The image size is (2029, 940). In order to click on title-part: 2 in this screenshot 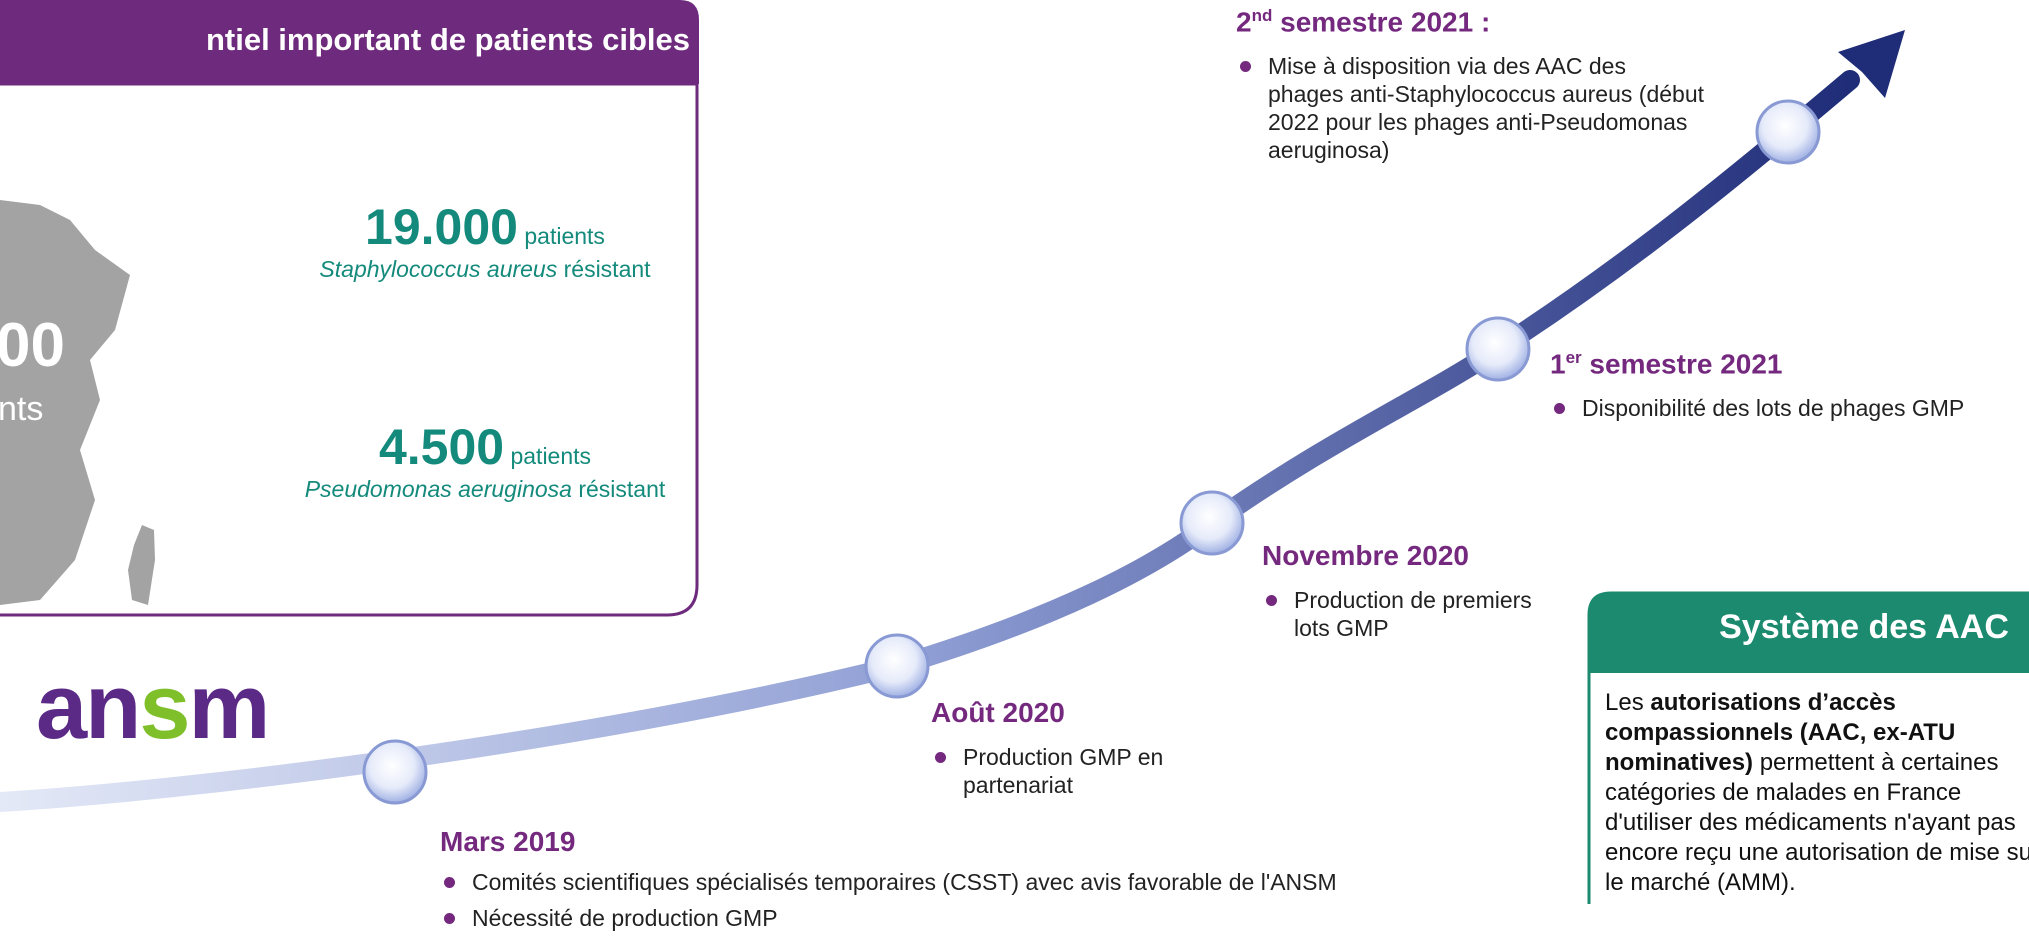, I will do `click(1244, 22)`.